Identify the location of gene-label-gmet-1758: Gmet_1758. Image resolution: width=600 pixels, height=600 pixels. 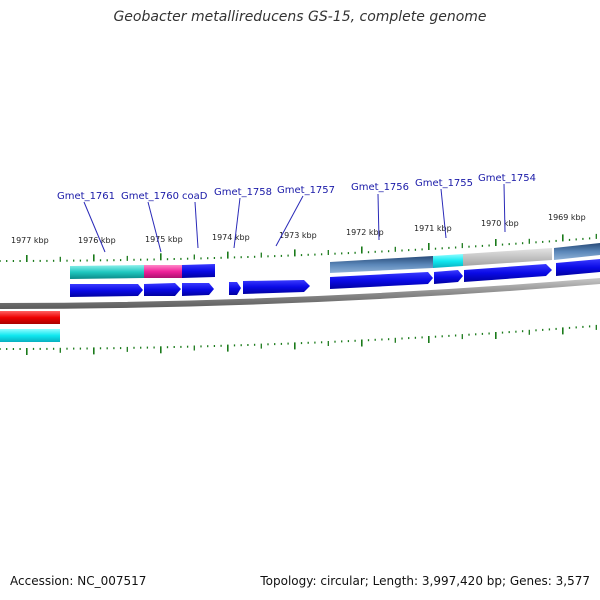
(243, 192).